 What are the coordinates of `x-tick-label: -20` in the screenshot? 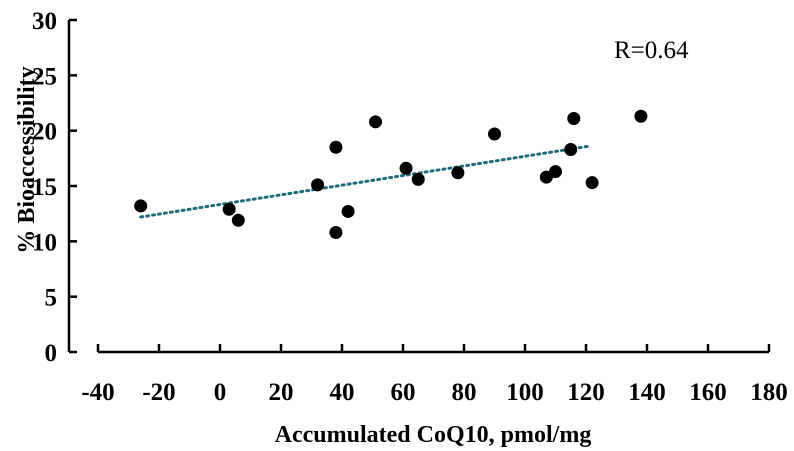 It's located at (158, 392).